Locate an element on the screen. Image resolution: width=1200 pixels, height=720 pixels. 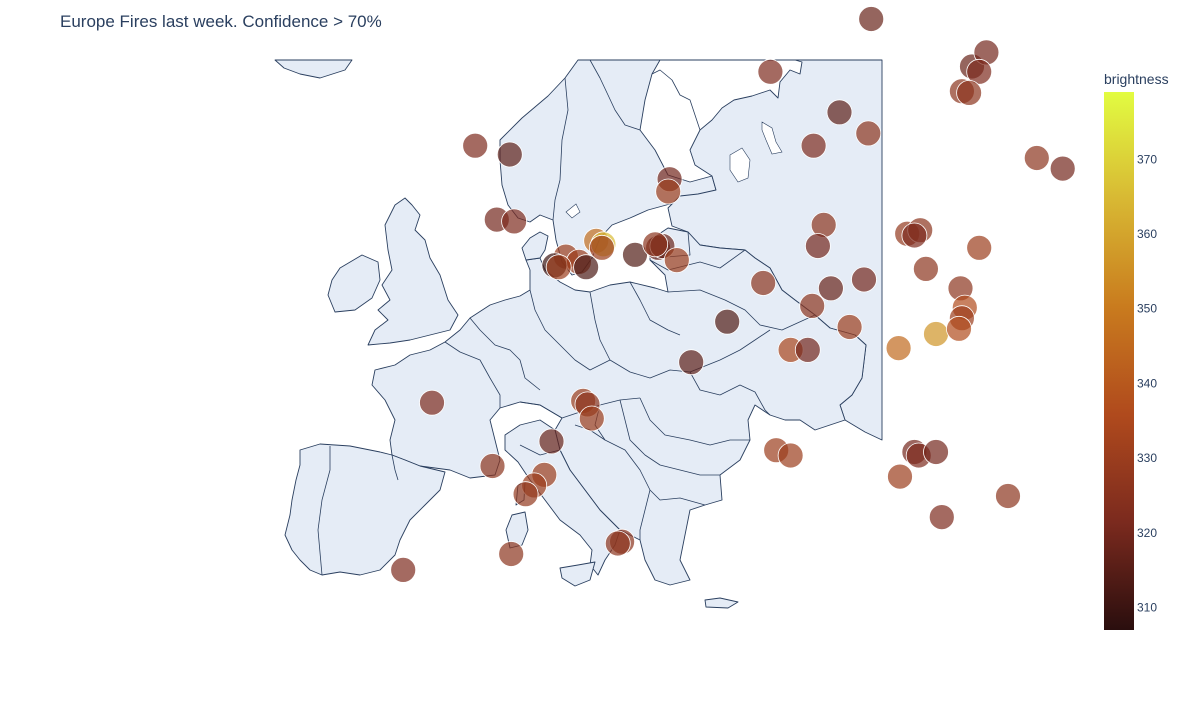
lake-onega is located at coordinates (772, 138).